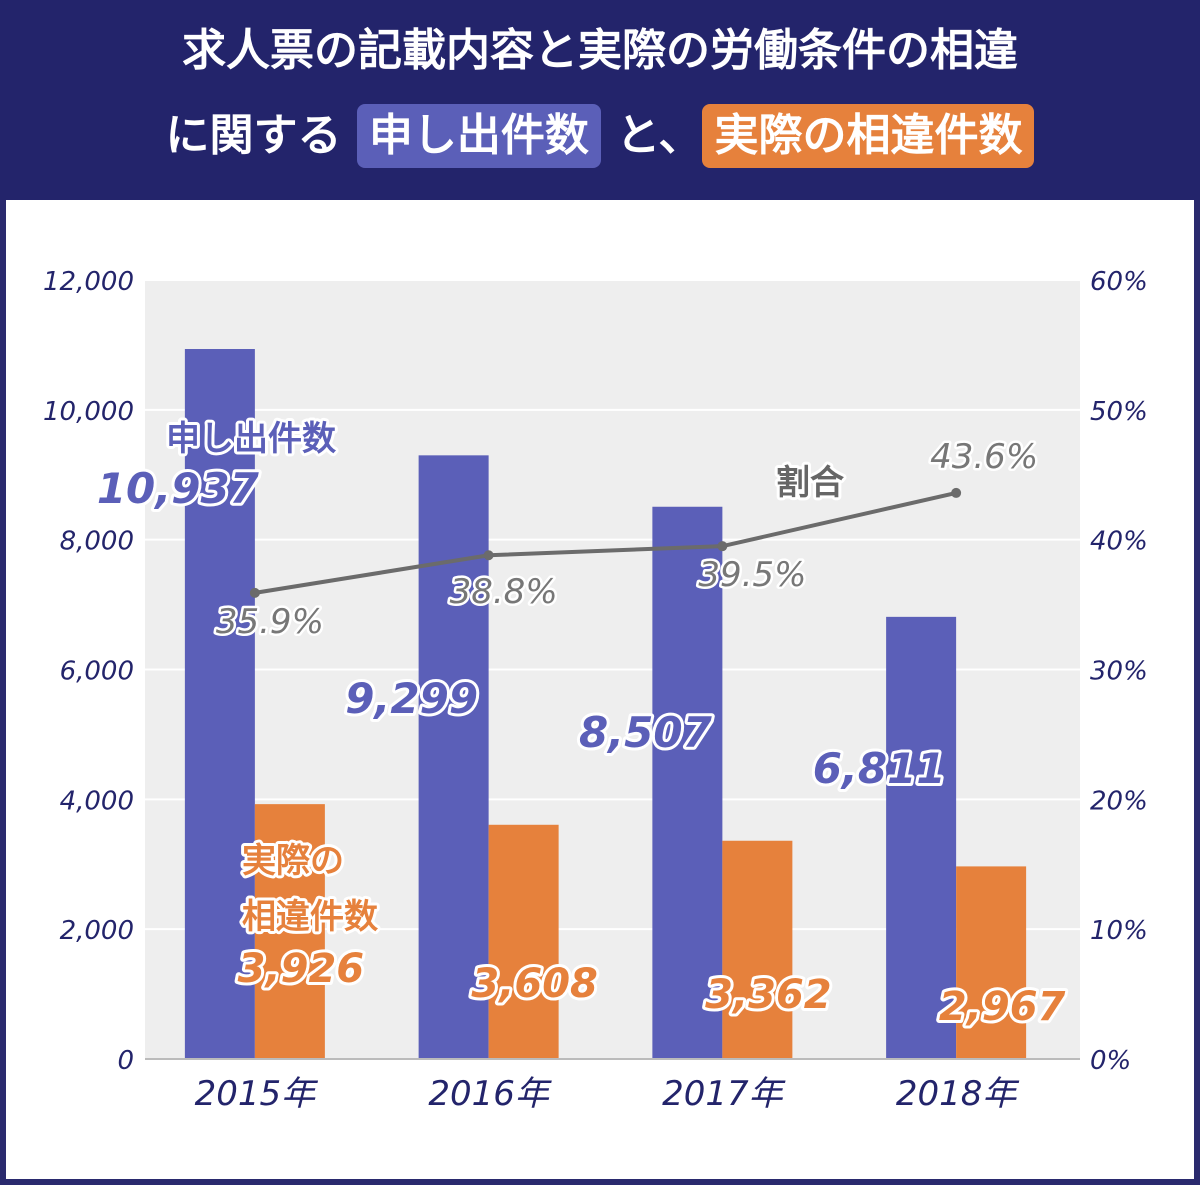 This screenshot has height=1185, width=1200. What do you see at coordinates (724, 1094) in the screenshot?
I see `x-tick-label: 2017年` at bounding box center [724, 1094].